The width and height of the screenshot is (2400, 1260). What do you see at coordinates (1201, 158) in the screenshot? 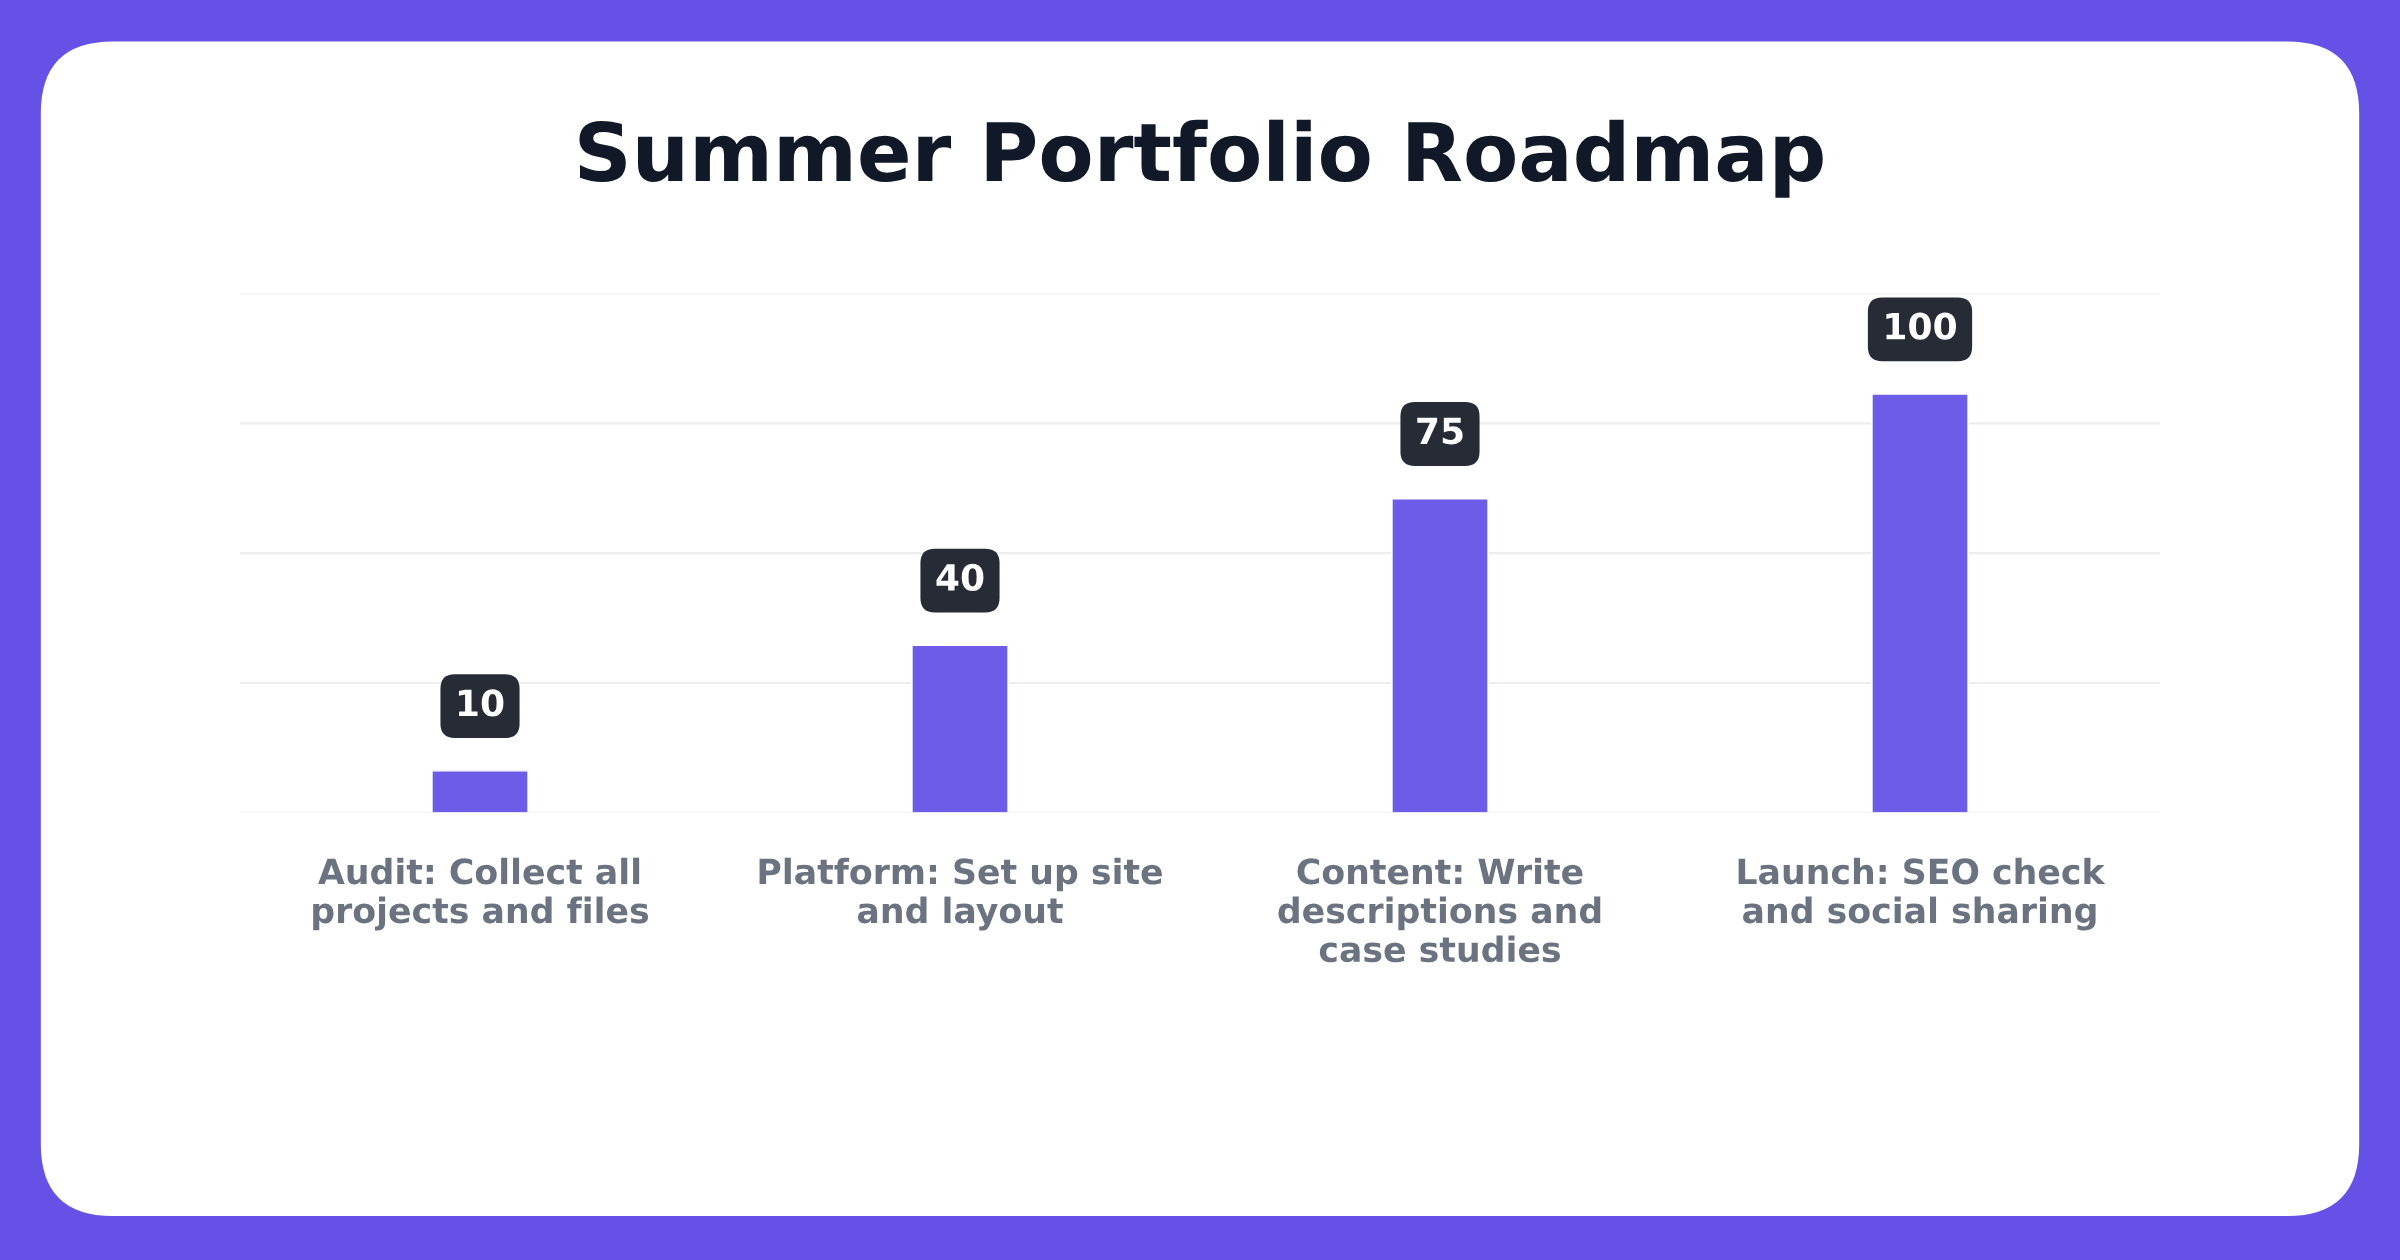
I see `chart-title: Summer Portfolio Roadmap` at bounding box center [1201, 158].